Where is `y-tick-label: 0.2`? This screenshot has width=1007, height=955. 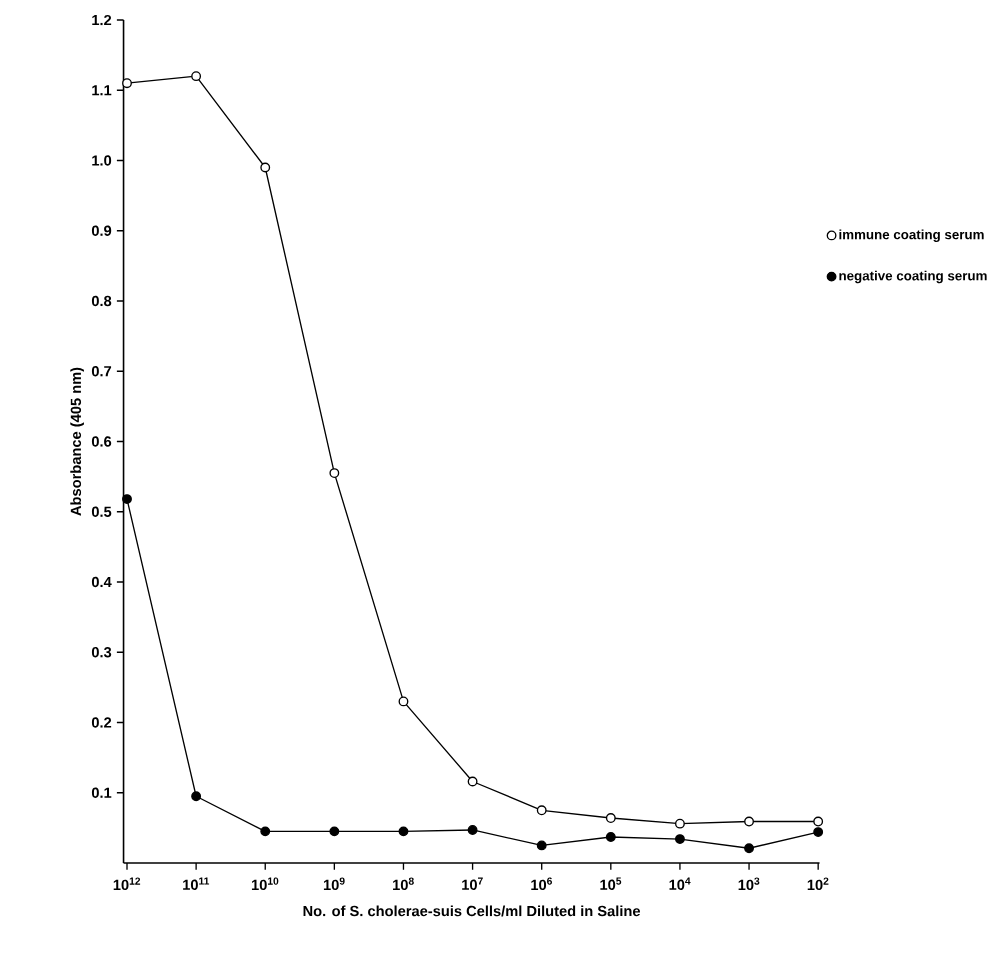 y-tick-label: 0.2 is located at coordinates (101, 722).